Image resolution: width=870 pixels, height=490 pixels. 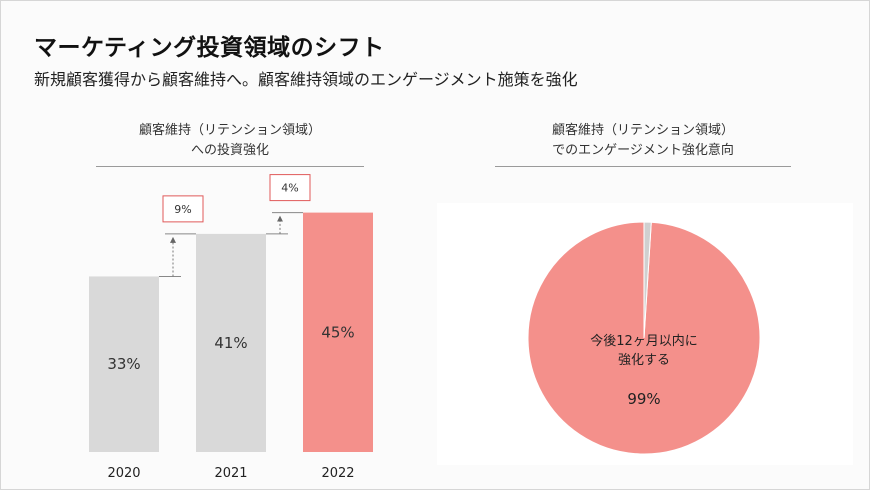 I want to click on bar-chart-heading: 顧客維持（リテンション領域） への投資強化, so click(x=230, y=144).